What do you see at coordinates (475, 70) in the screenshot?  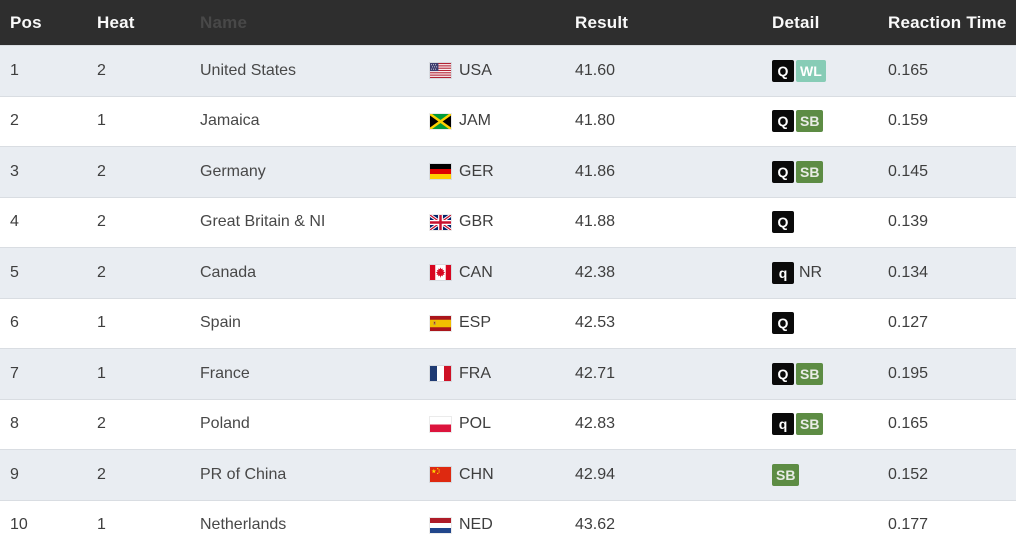 I see `country-code: USA` at bounding box center [475, 70].